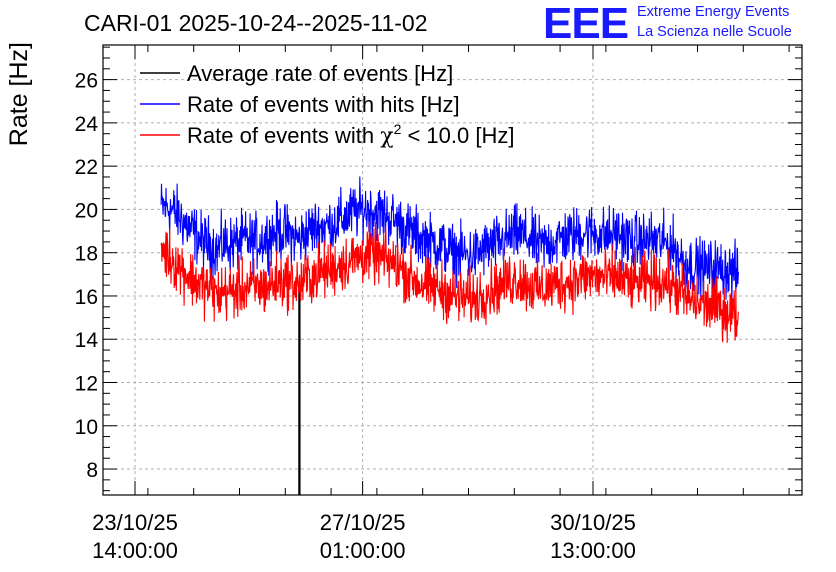 This screenshot has width=836, height=572. Describe the element at coordinates (86, 384) in the screenshot. I see `y-tick-label: 12` at that location.